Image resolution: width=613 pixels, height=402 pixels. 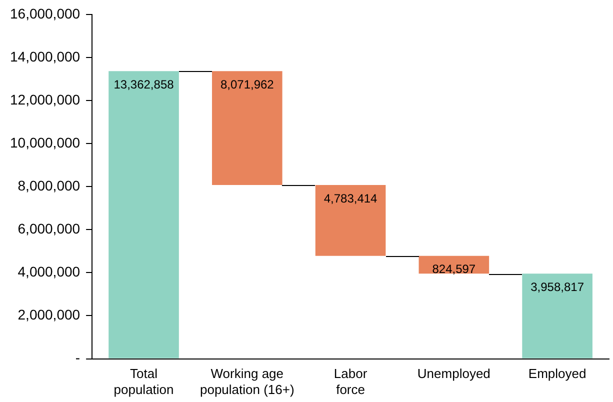 What do you see at coordinates (247, 381) in the screenshot?
I see `x-tick-label: Working age population (16+)` at bounding box center [247, 381].